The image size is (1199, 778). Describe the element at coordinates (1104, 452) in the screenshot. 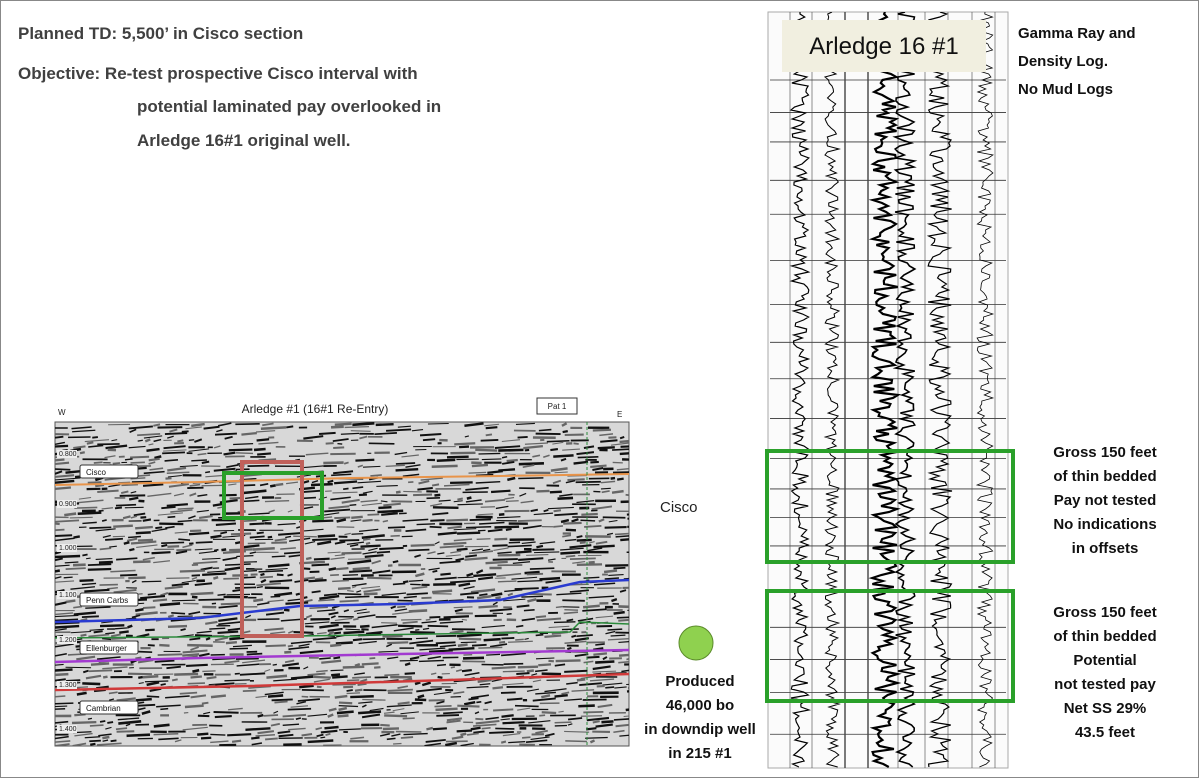

I see `pay-note: Gross 150 feet` at that location.